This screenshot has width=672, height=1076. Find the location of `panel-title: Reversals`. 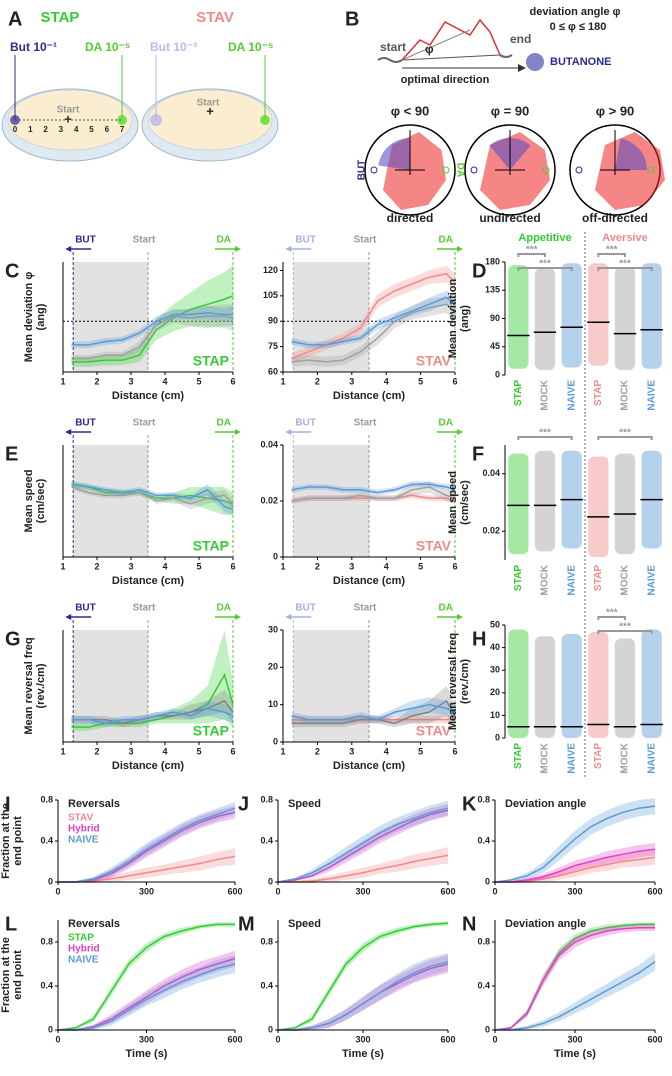

panel-title: Reversals is located at coordinates (94, 804).